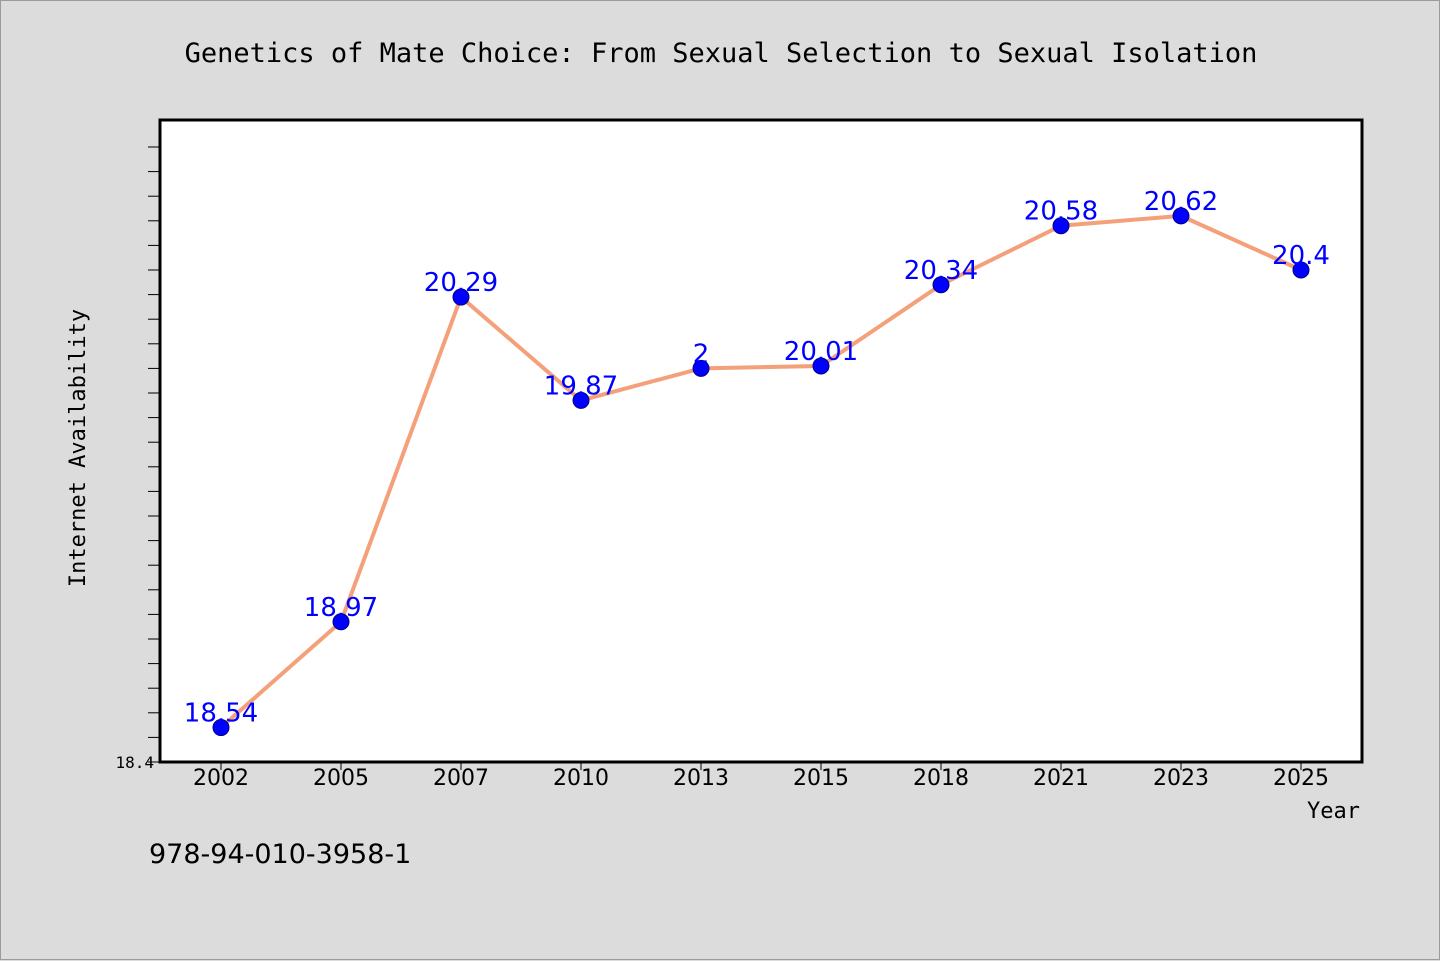 Image resolution: width=1440 pixels, height=961 pixels. What do you see at coordinates (1061, 212) in the screenshot?
I see `data-label: 20.58` at bounding box center [1061, 212].